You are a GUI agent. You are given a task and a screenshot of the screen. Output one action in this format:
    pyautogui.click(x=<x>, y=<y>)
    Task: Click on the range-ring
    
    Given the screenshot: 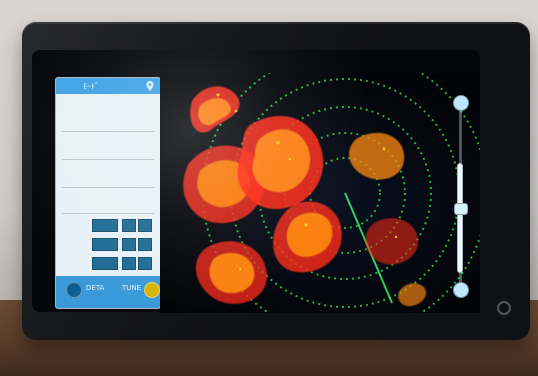 What is the action you would take?
    pyautogui.click(x=345, y=193)
    